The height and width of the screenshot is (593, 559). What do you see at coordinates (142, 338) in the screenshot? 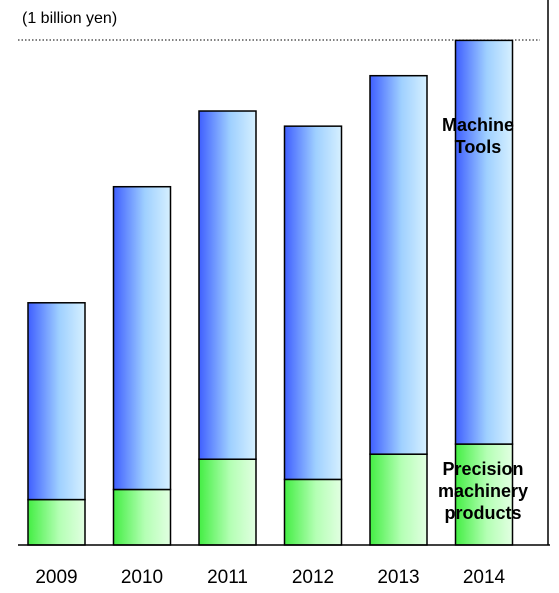
I see `bar-2010-machine-tools` at bounding box center [142, 338].